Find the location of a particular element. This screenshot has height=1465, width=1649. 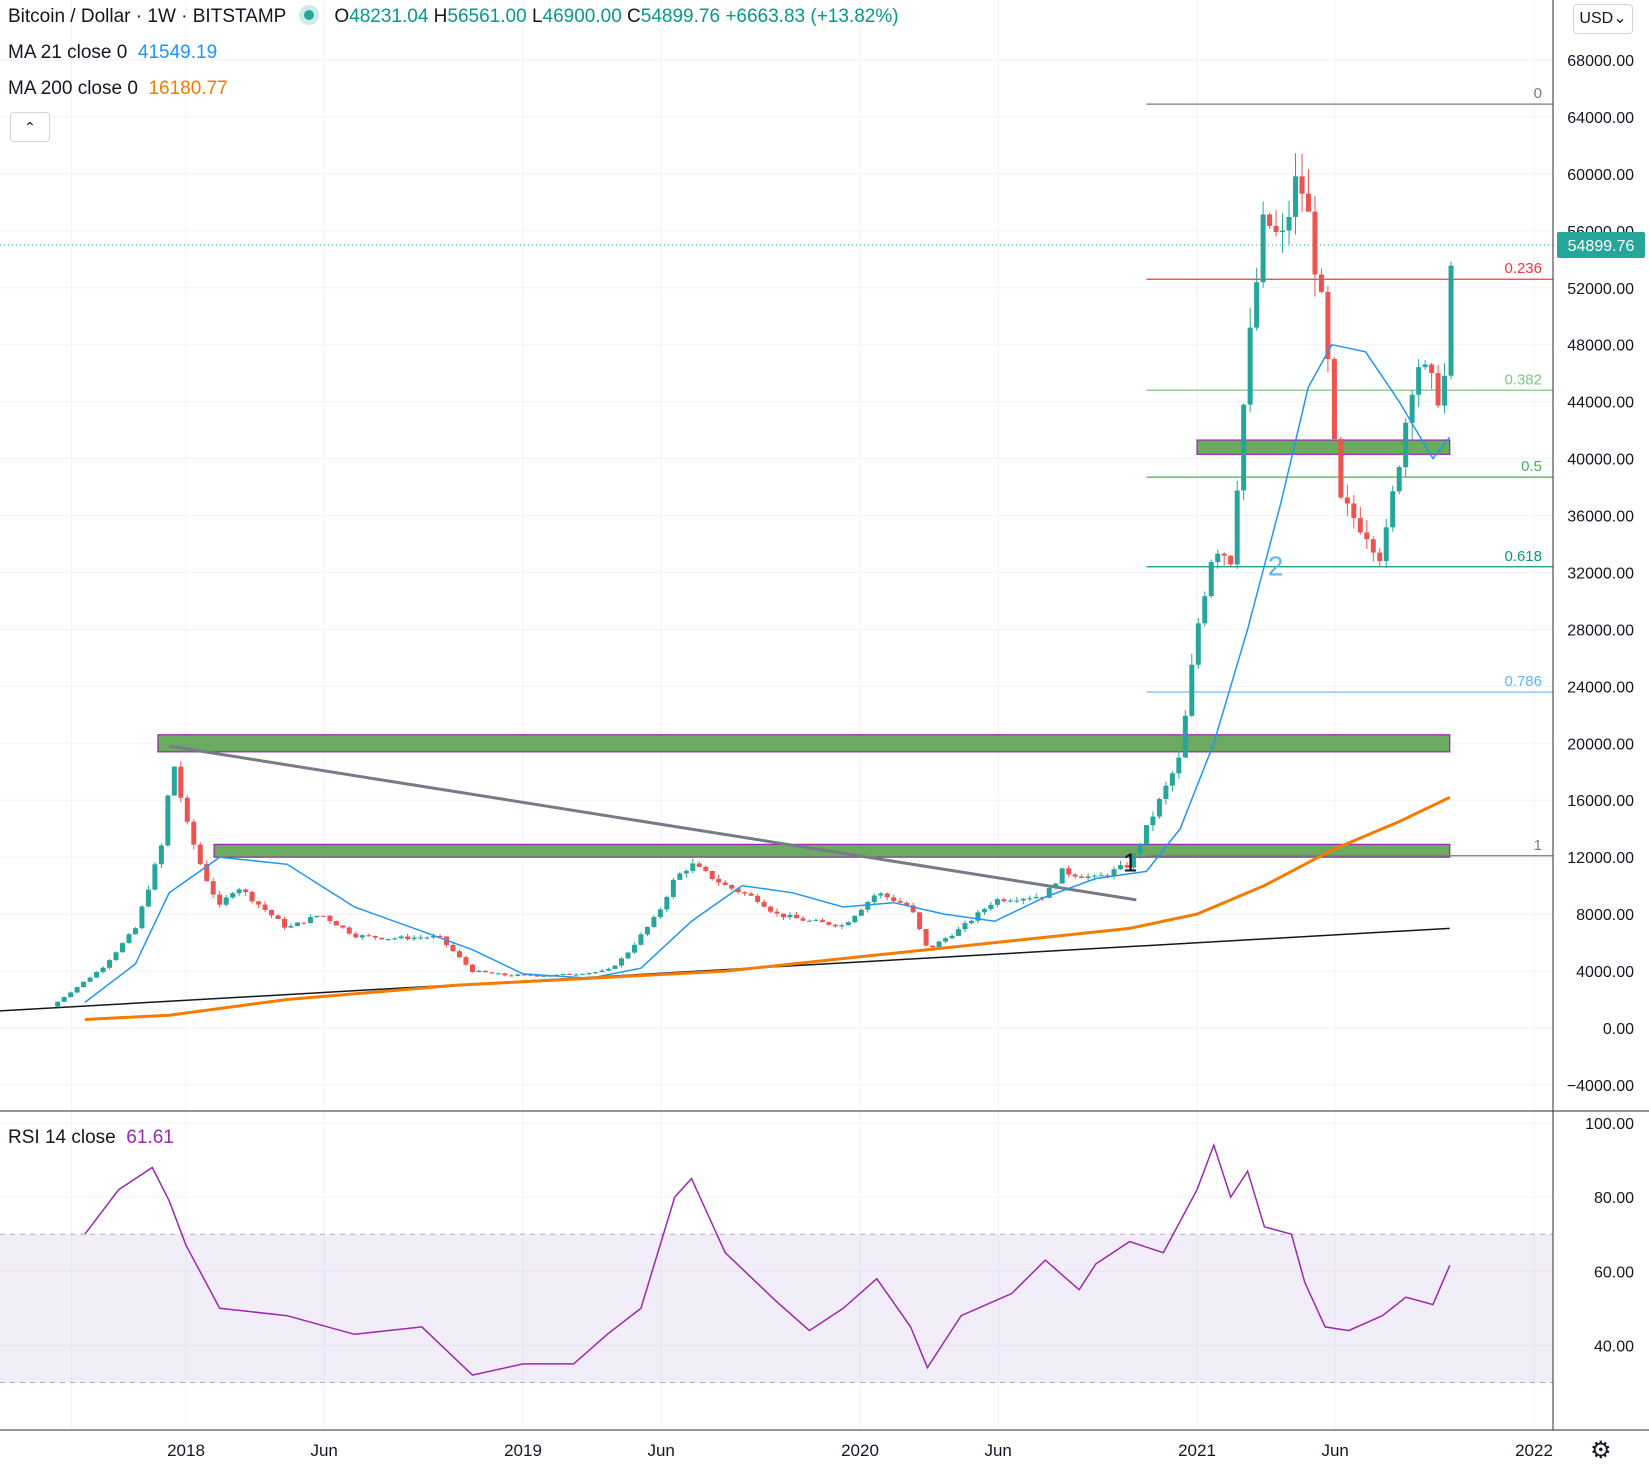

fib-label-0.618: 0.618 is located at coordinates (1523, 556).